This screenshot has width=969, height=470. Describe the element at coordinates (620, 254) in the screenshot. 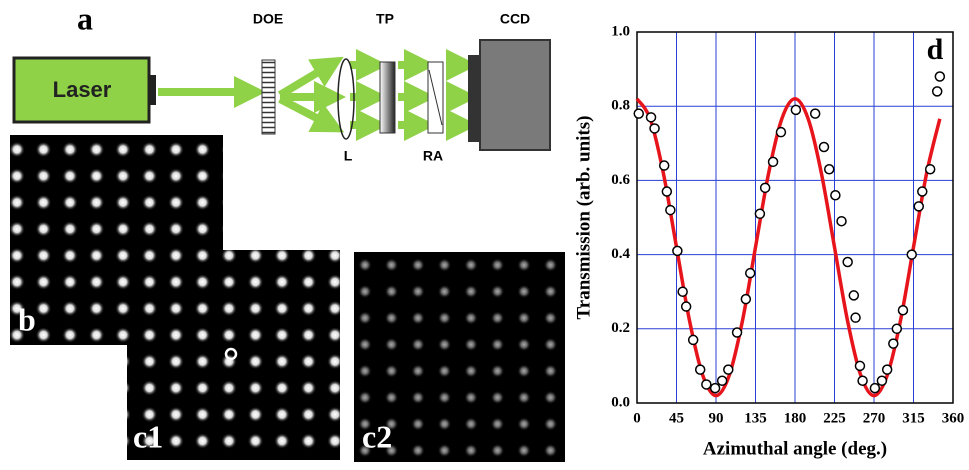

I see `y-tick-label: 0.4` at that location.